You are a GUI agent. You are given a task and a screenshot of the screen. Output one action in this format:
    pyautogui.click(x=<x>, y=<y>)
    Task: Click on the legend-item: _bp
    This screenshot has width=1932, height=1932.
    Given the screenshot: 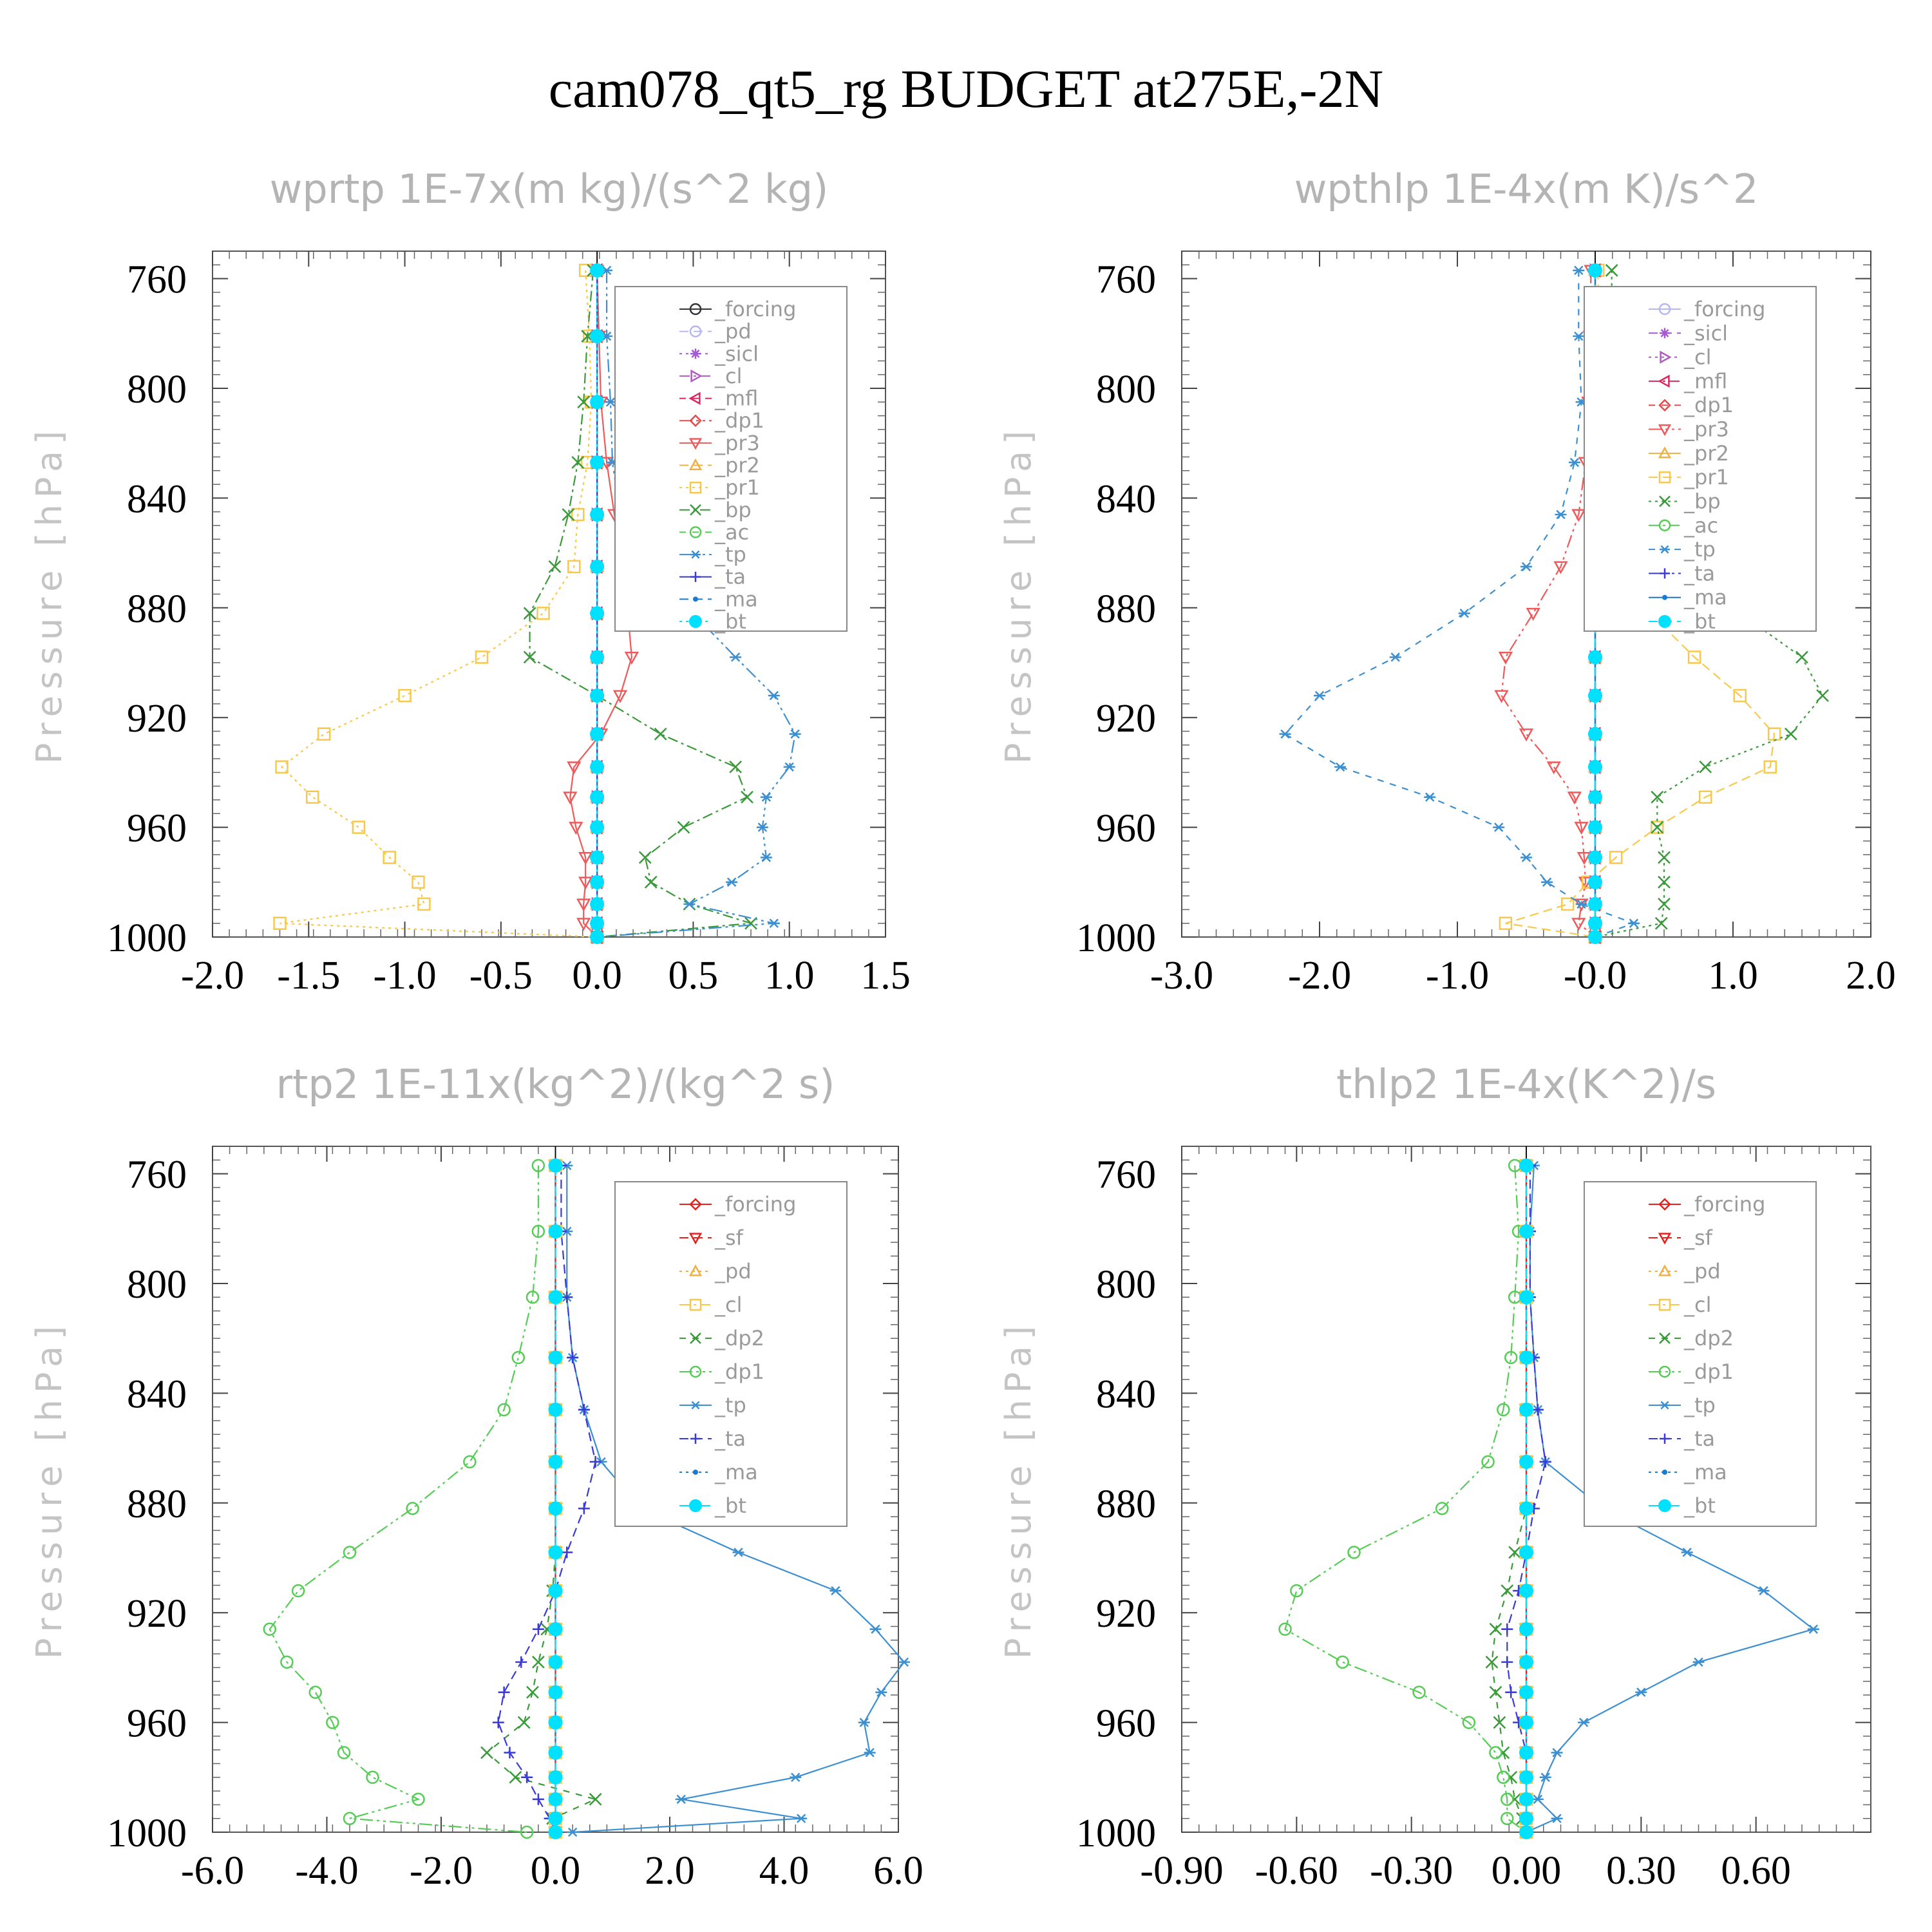 What is the action you would take?
    pyautogui.click(x=1685, y=501)
    